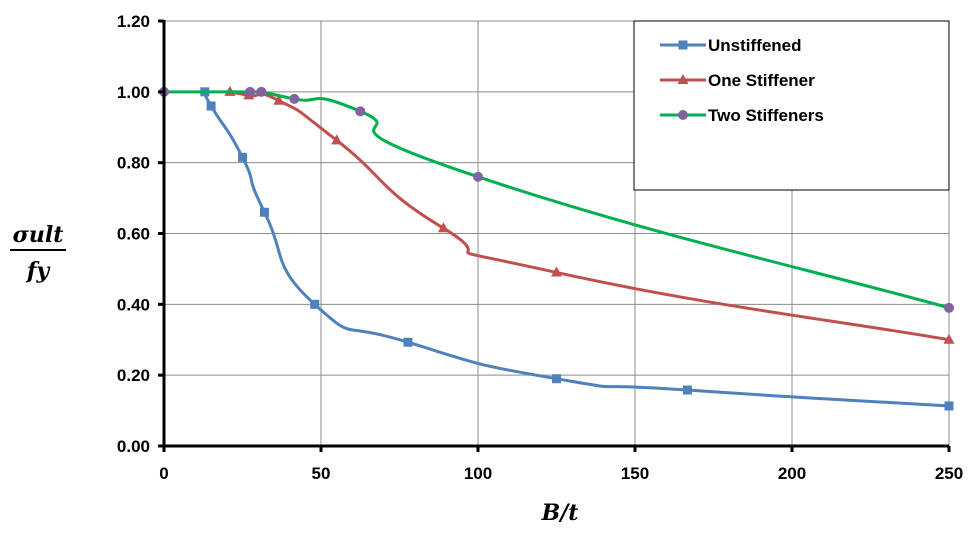  What do you see at coordinates (133, 375) in the screenshot?
I see `y-tick-label: 0.20` at bounding box center [133, 375].